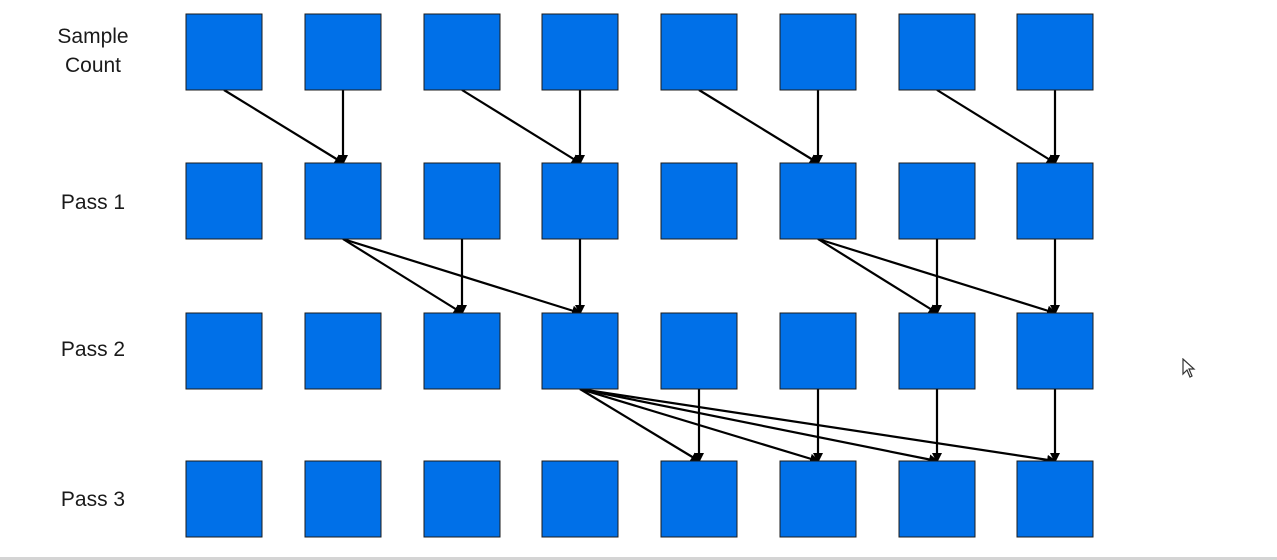  I want to click on row-label-pass-3: Pass 3, so click(93, 499).